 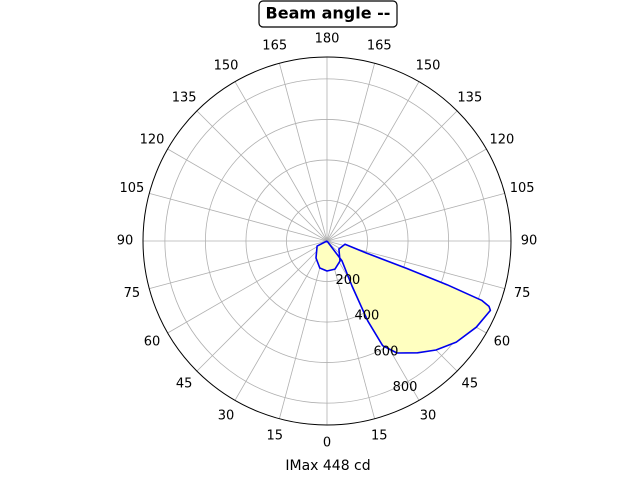 What do you see at coordinates (327, 39) in the screenshot?
I see `theta-tick-label: 180` at bounding box center [327, 39].